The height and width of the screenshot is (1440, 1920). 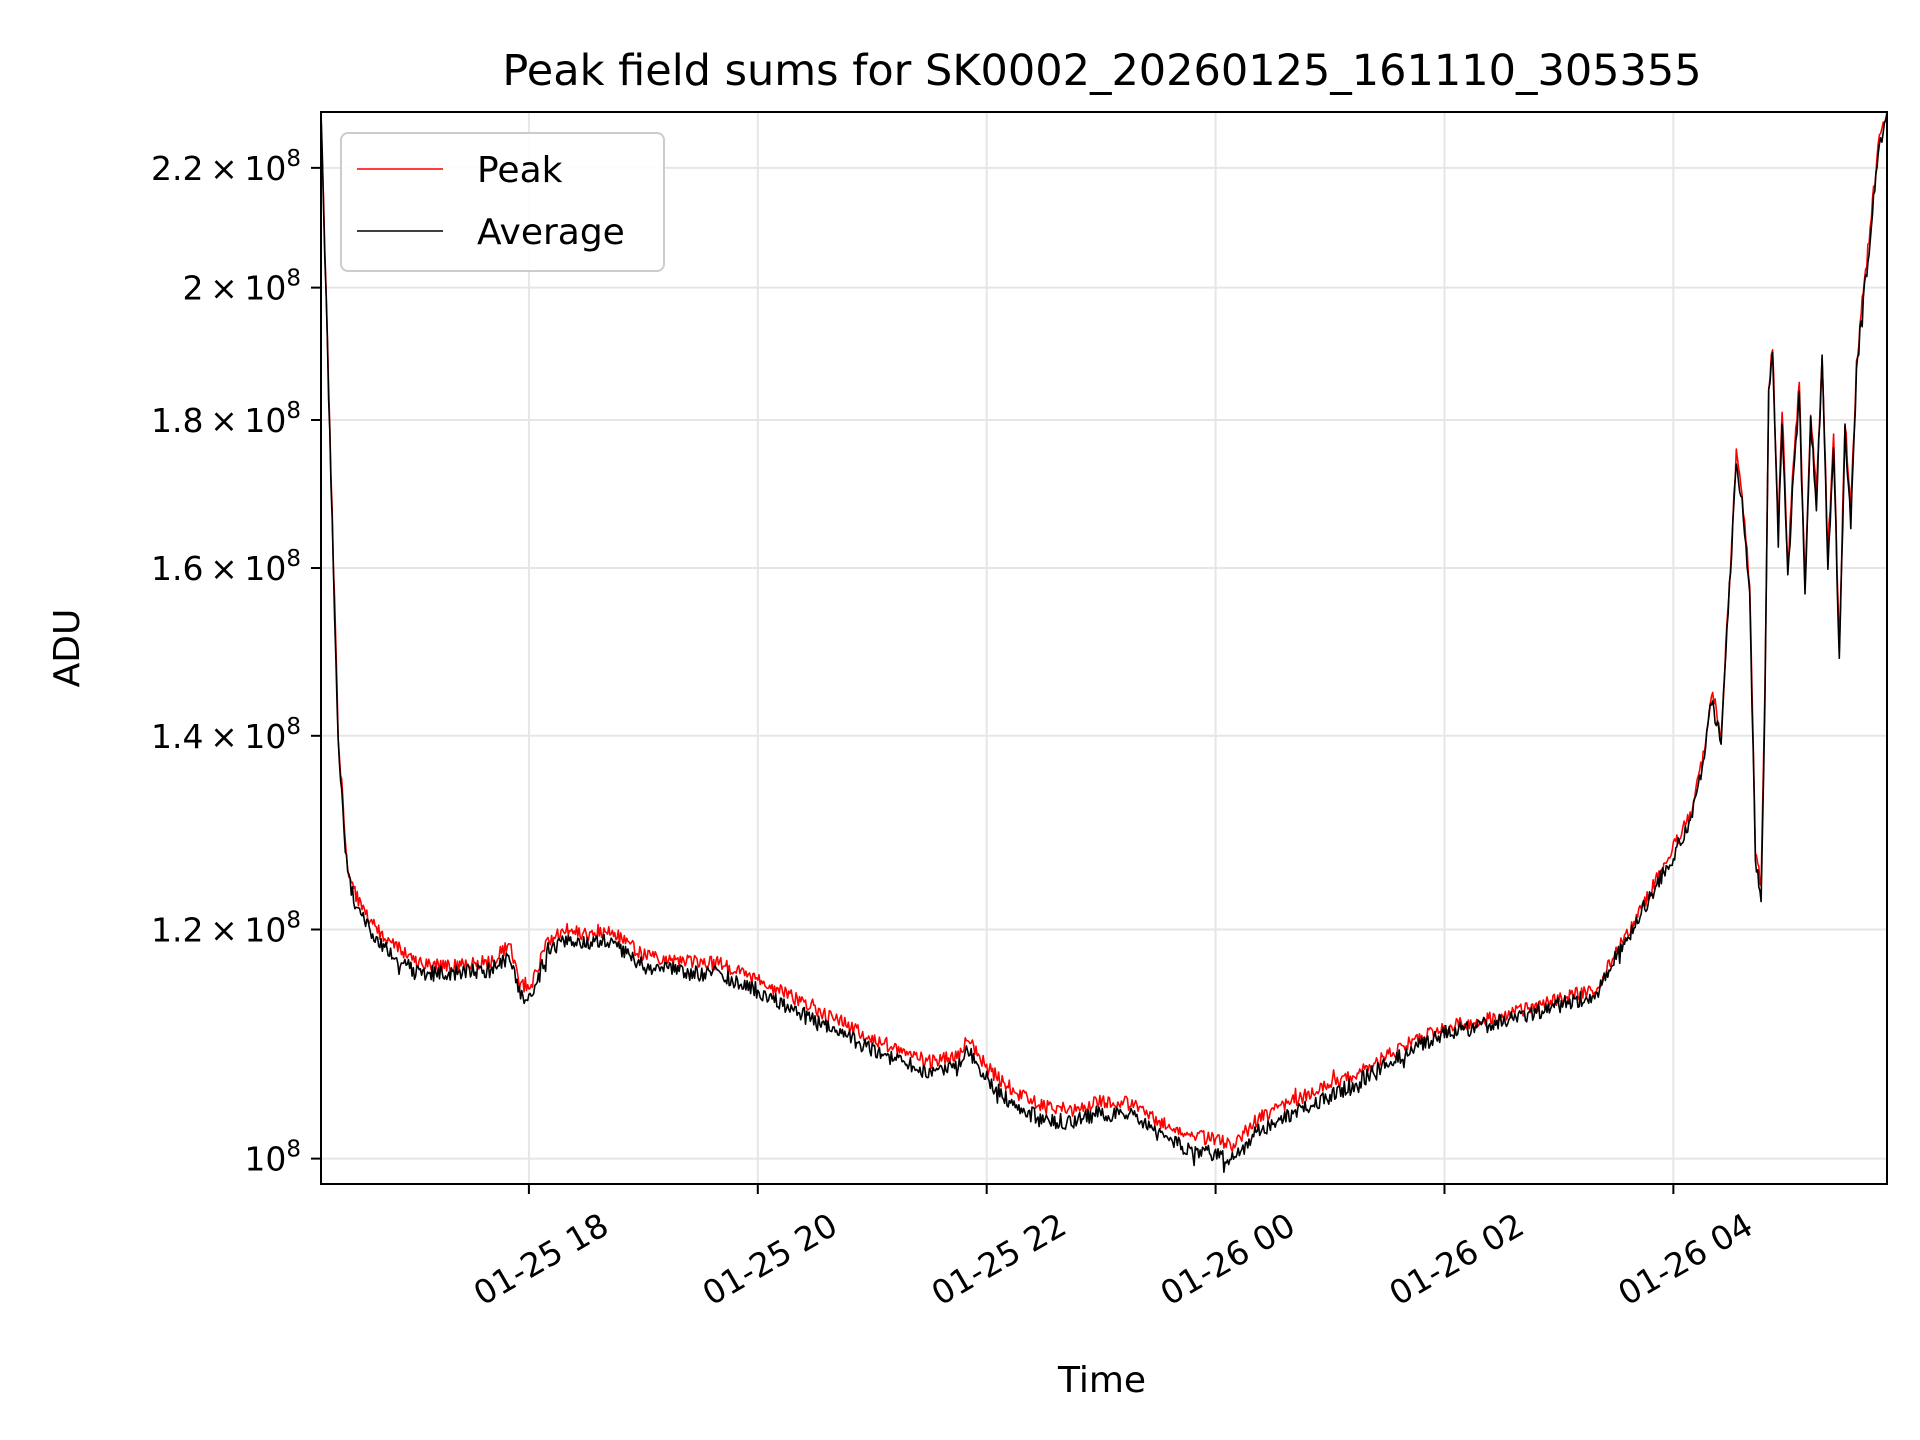 I want to click on y-tick-label: 1.2 × 10⁸, so click(x=226, y=929).